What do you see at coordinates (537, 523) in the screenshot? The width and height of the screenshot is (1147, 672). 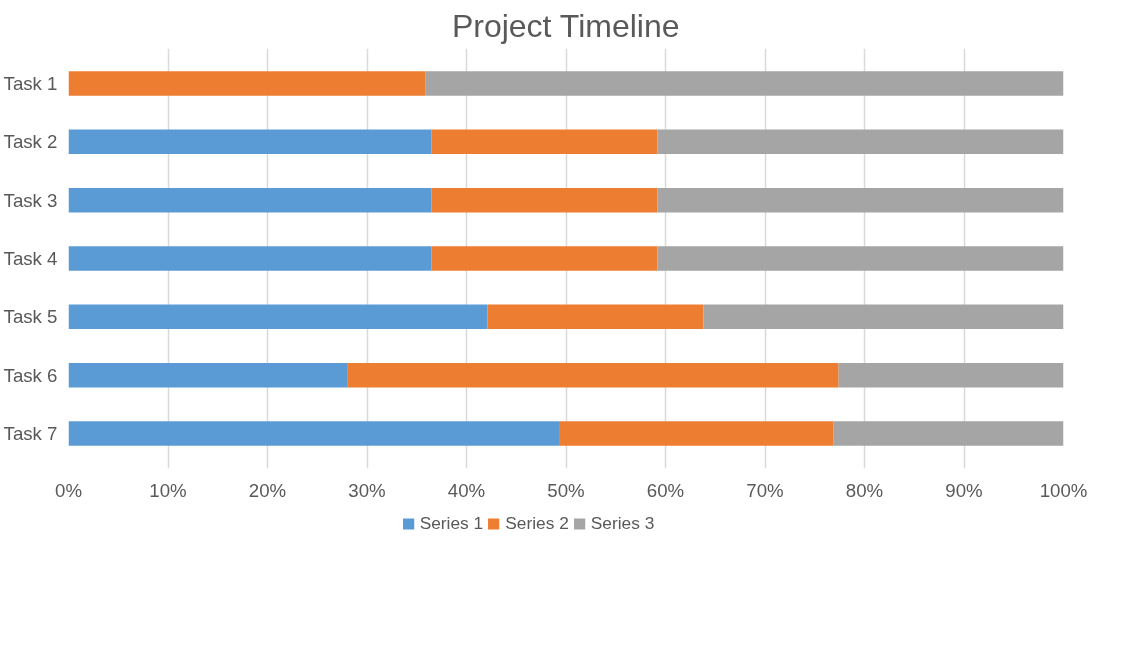 I see `legend-label: Series 2` at bounding box center [537, 523].